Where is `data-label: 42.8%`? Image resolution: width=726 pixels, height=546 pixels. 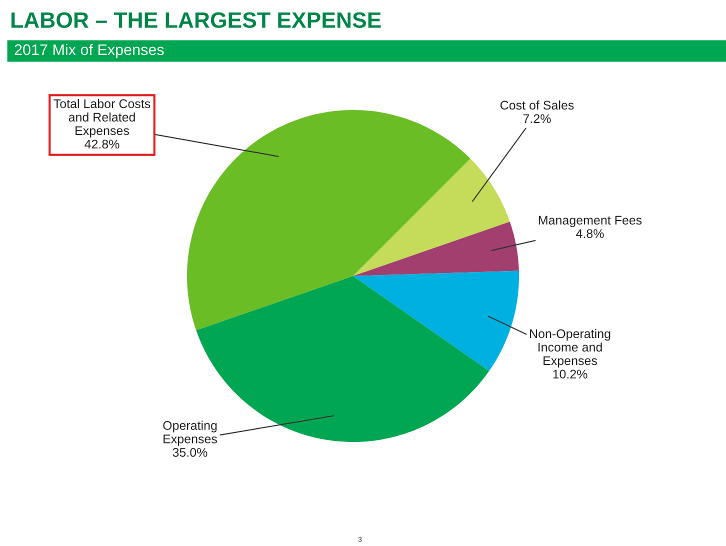 data-label: 42.8% is located at coordinates (102, 144).